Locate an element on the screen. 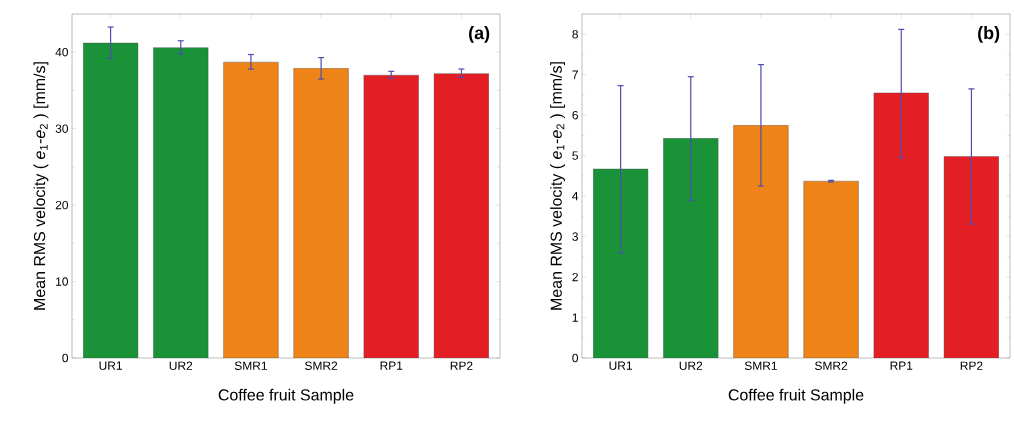 The height and width of the screenshot is (423, 1014). y-tick-label: 30 is located at coordinates (62, 128).